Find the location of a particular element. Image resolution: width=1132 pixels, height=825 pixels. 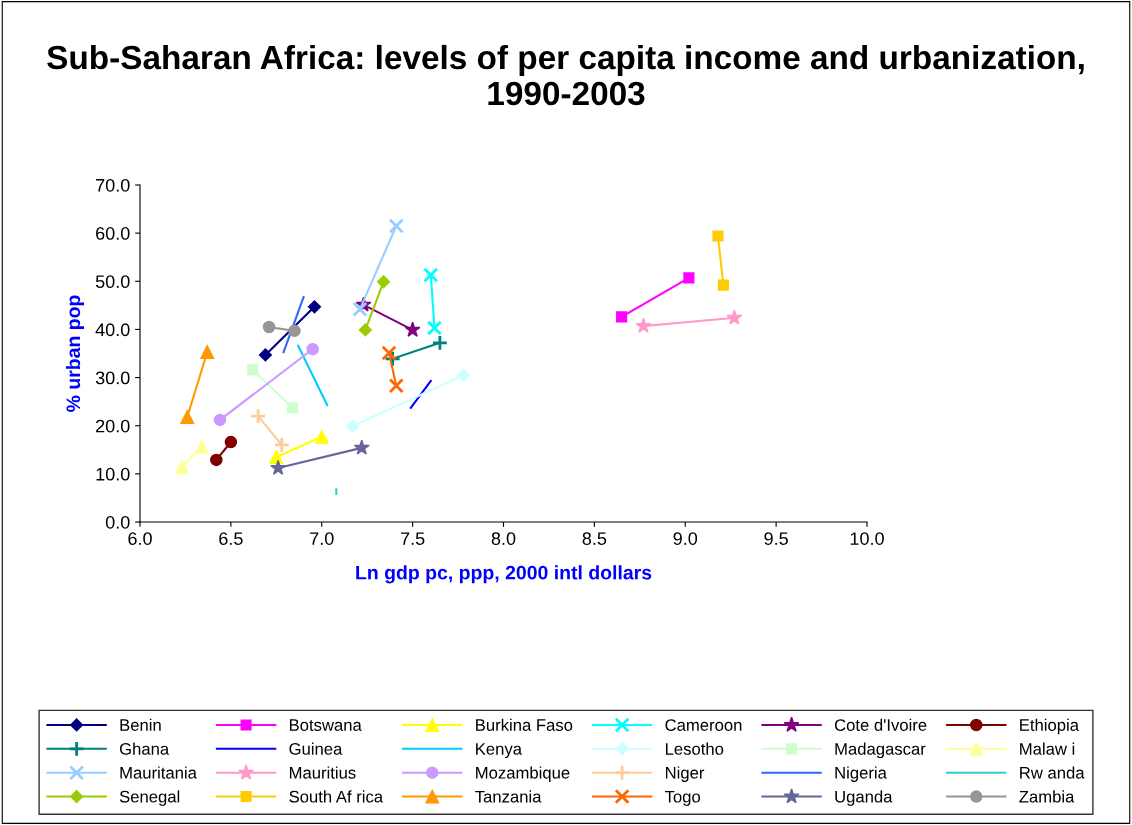

legend-label: Tanzania is located at coordinates (508, 796).